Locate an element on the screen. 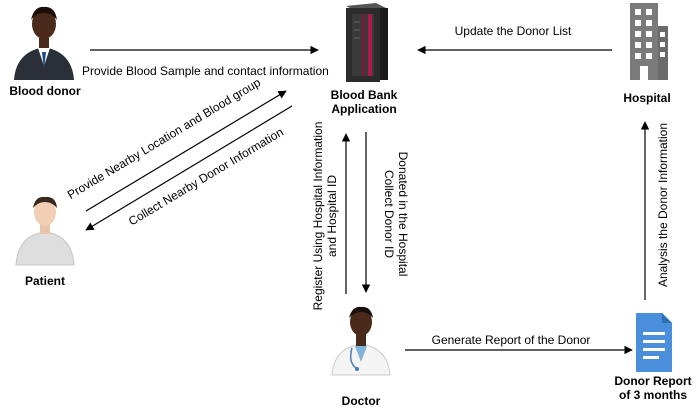  report-label-line1: Donor Report is located at coordinates (652, 381).